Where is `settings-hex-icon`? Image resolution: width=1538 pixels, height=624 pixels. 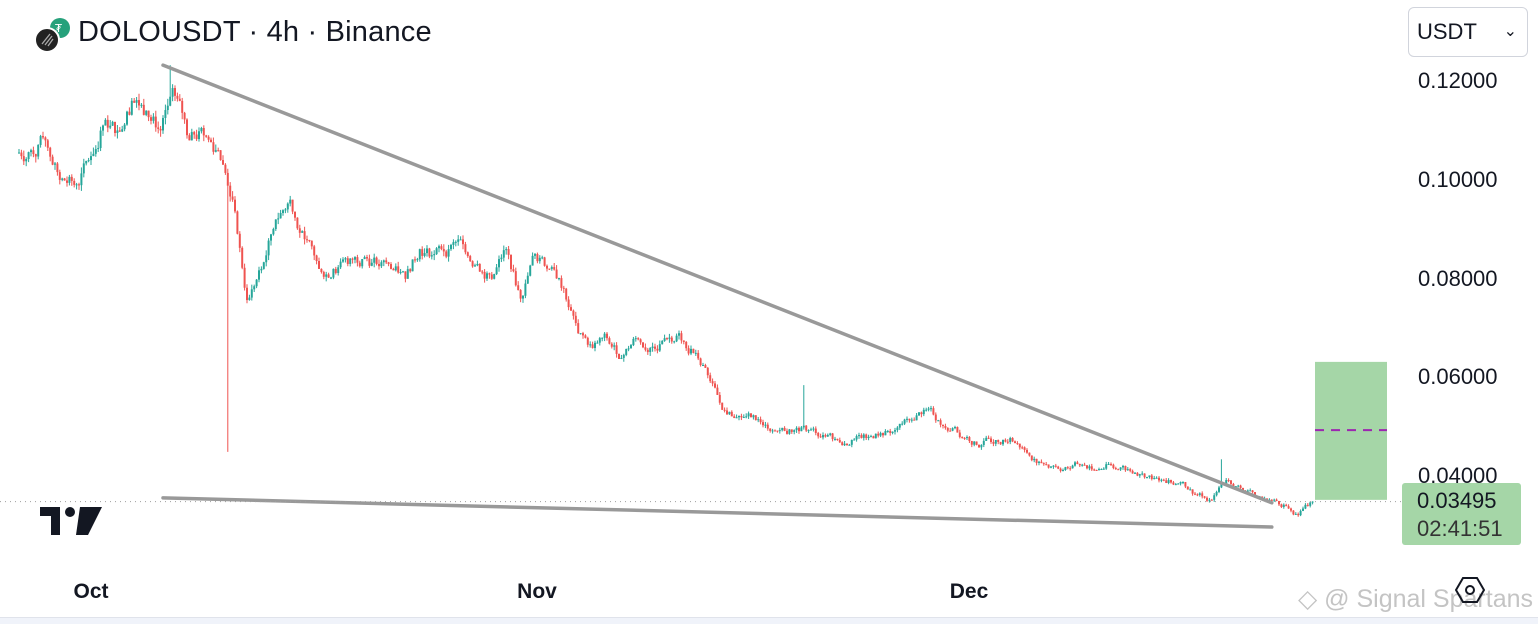
settings-hex-icon is located at coordinates (1470, 590).